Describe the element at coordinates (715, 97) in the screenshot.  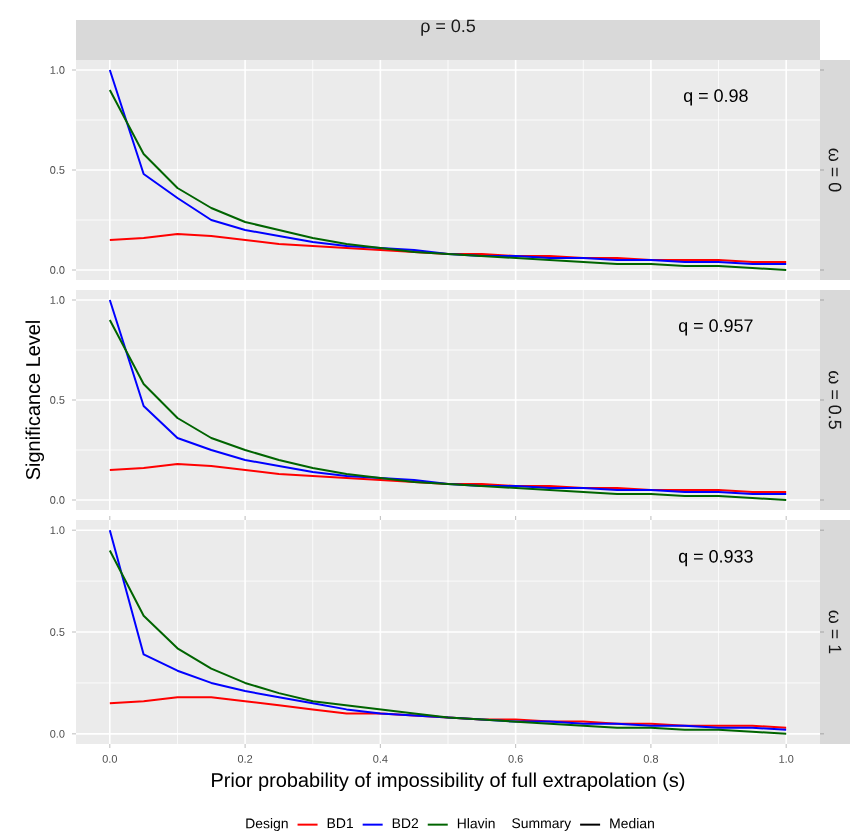
I see `annotation: q = 0.98` at that location.